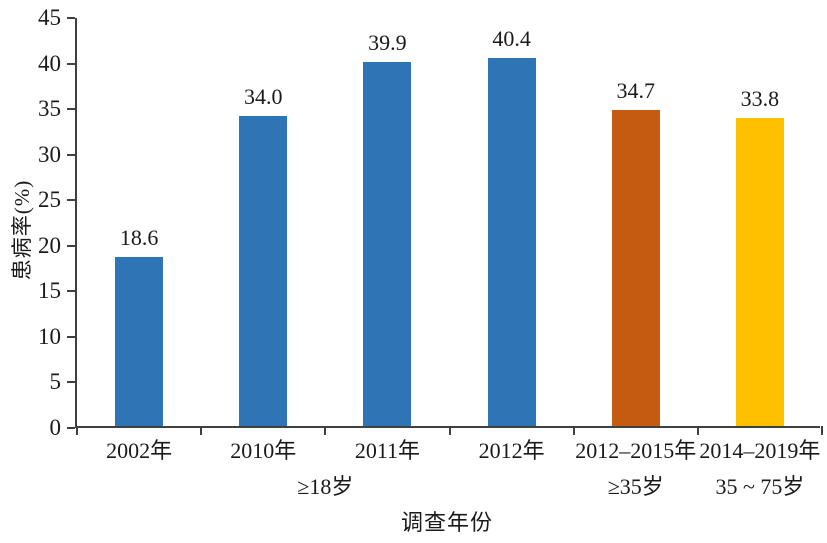 This screenshot has height=543, width=827. What do you see at coordinates (49, 336) in the screenshot?
I see `y-tick-label: 10` at bounding box center [49, 336].